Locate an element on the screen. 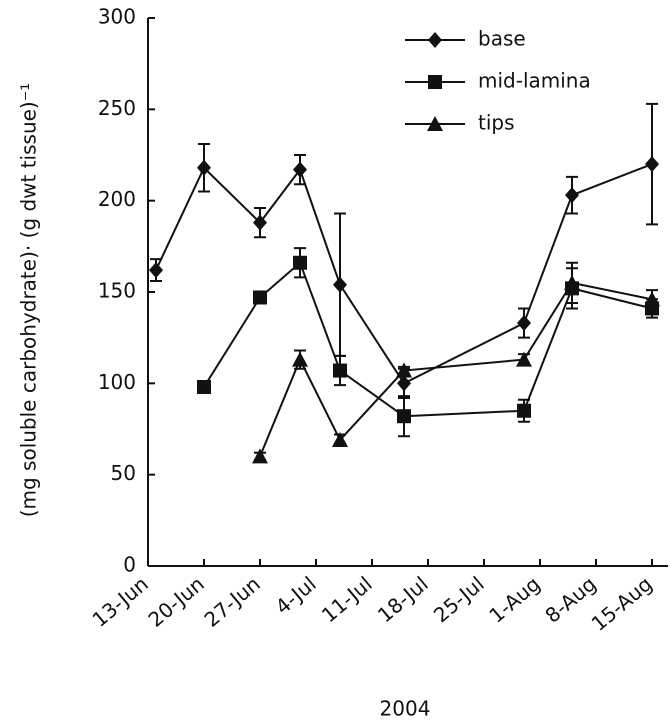 This screenshot has height=727, width=670. y-tick-label: 0 is located at coordinates (129, 565).